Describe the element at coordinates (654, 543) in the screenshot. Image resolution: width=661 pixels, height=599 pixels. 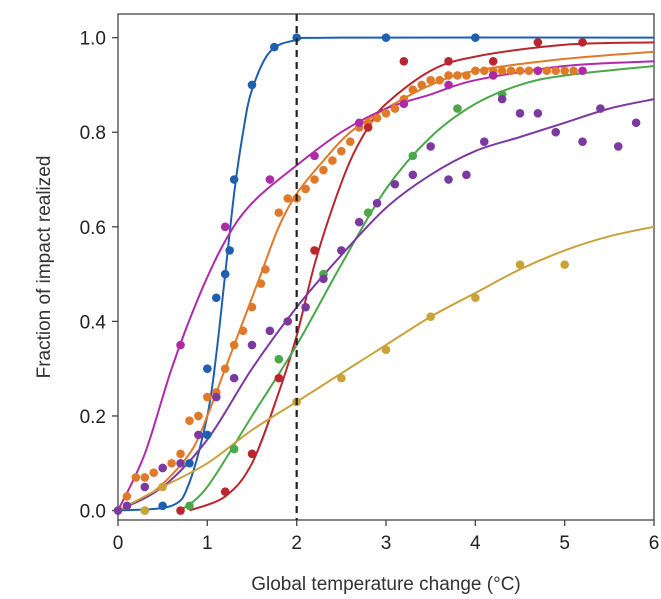
I see `x-tick-label: 6` at that location.